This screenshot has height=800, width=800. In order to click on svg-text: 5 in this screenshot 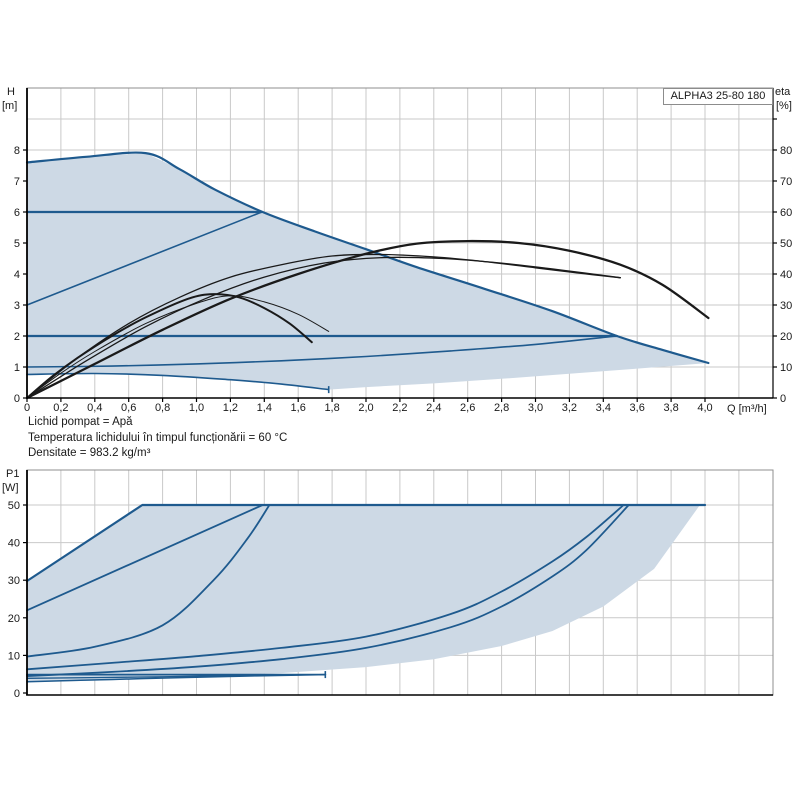, I will do `click(17, 244)`.